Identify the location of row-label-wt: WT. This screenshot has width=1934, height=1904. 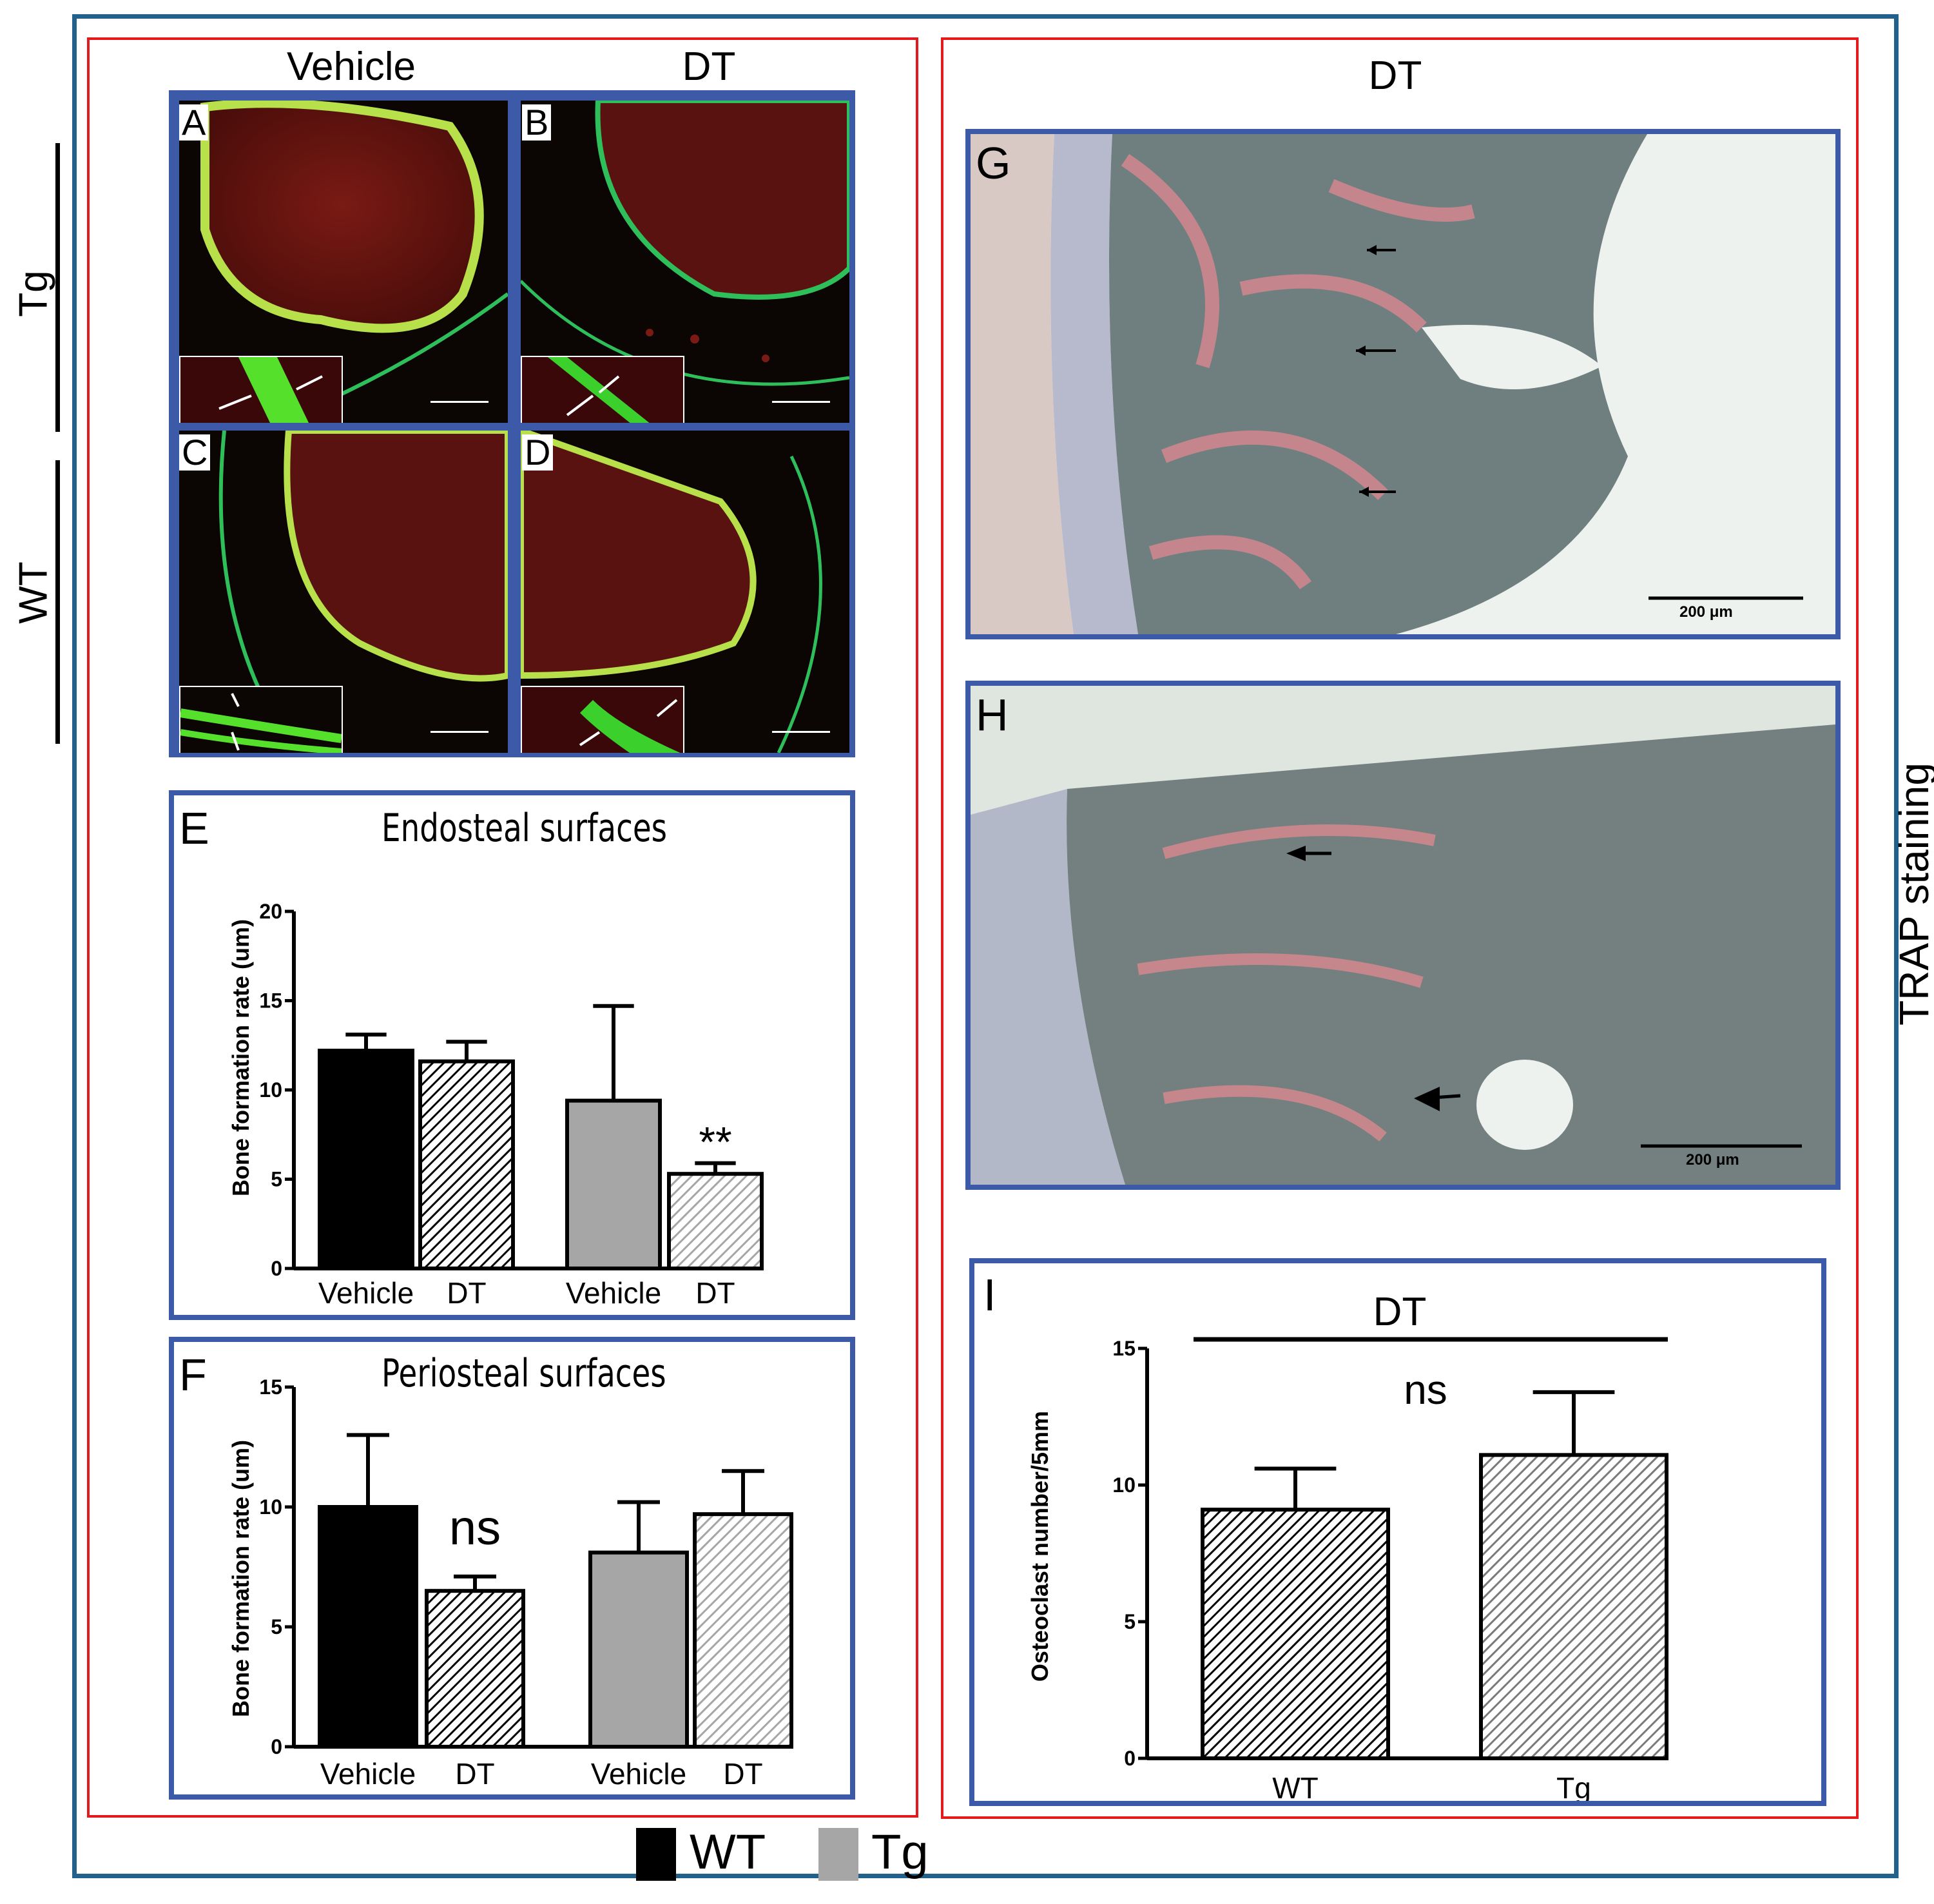
(33, 592).